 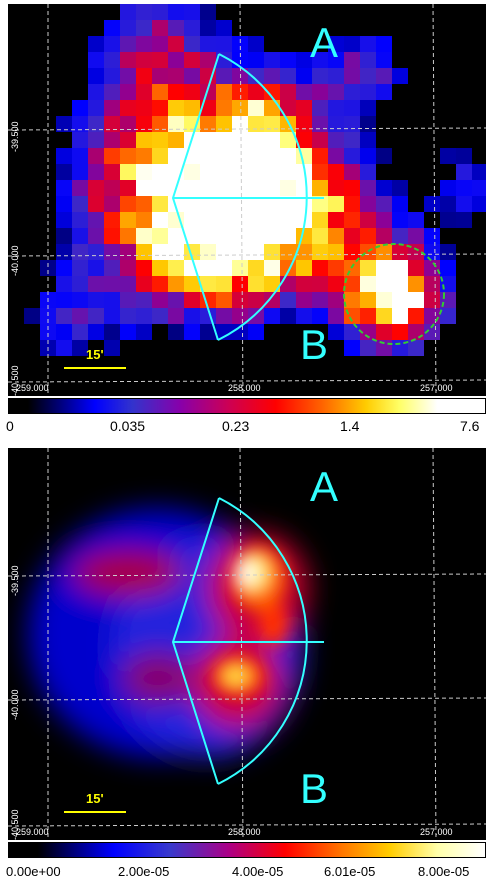 I want to click on cbar-top-tick-4: 1.4, so click(x=350, y=426).